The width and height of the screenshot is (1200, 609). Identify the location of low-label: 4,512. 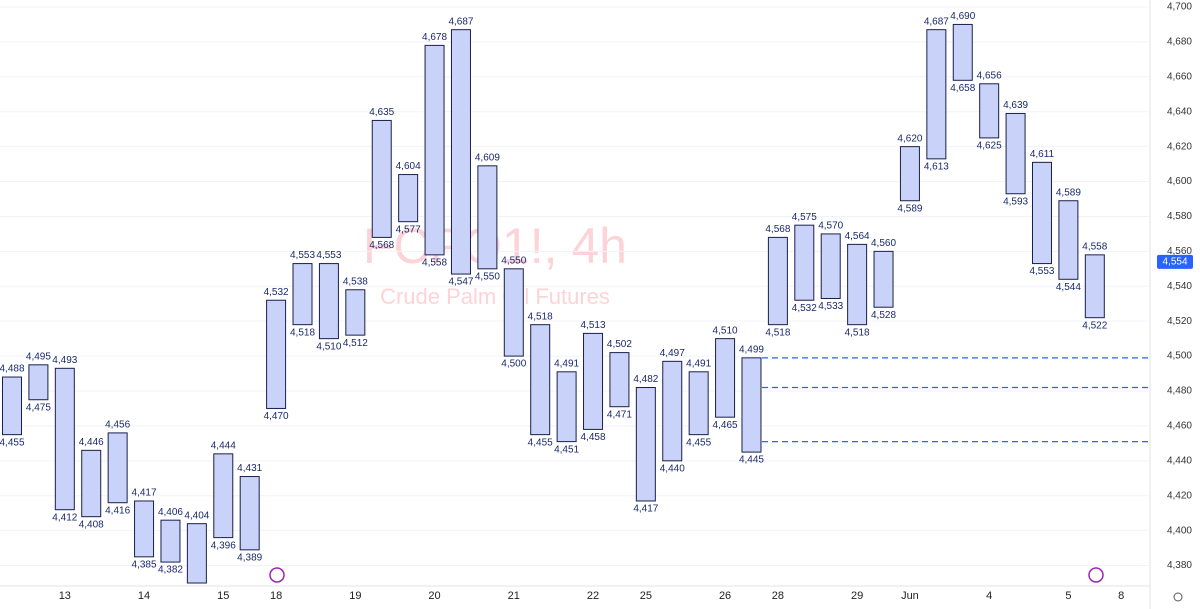
(355, 343).